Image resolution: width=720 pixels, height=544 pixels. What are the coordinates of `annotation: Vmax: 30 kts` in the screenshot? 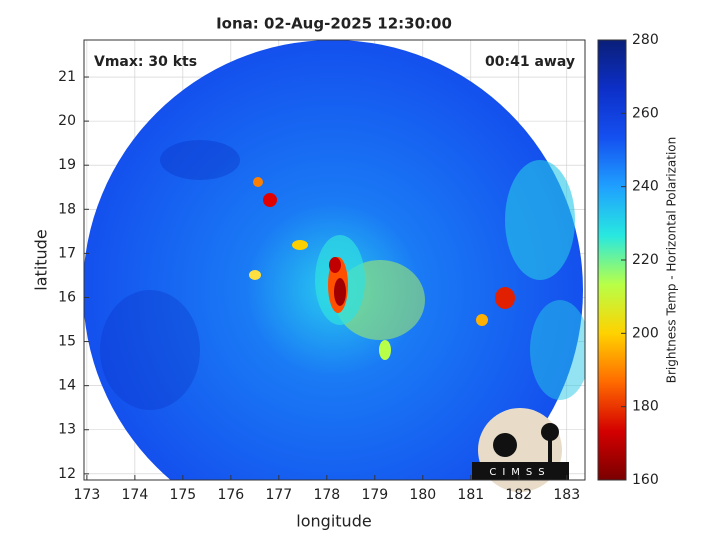 It's located at (145, 62).